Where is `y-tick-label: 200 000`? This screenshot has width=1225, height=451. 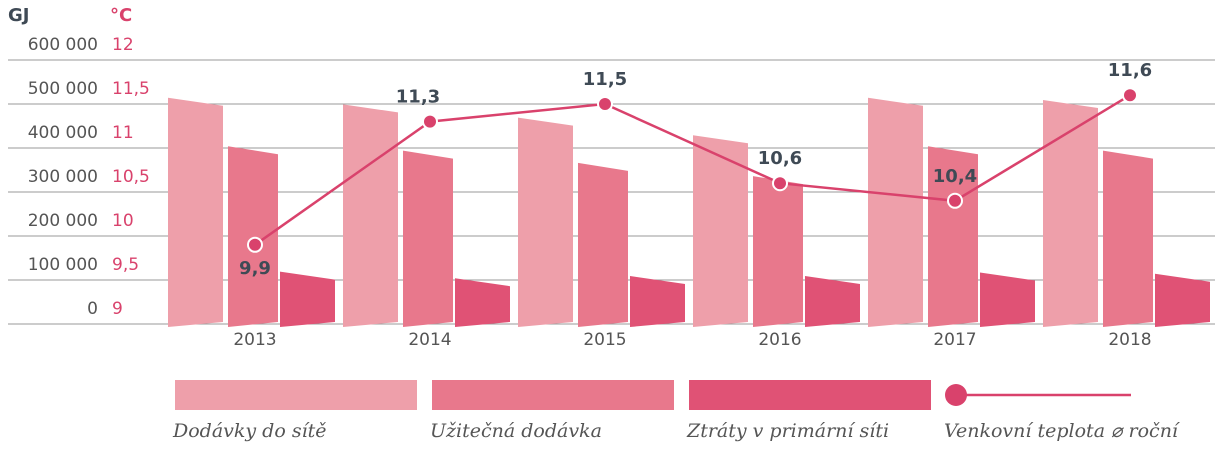 y-tick-label: 200 000 is located at coordinates (63, 221).